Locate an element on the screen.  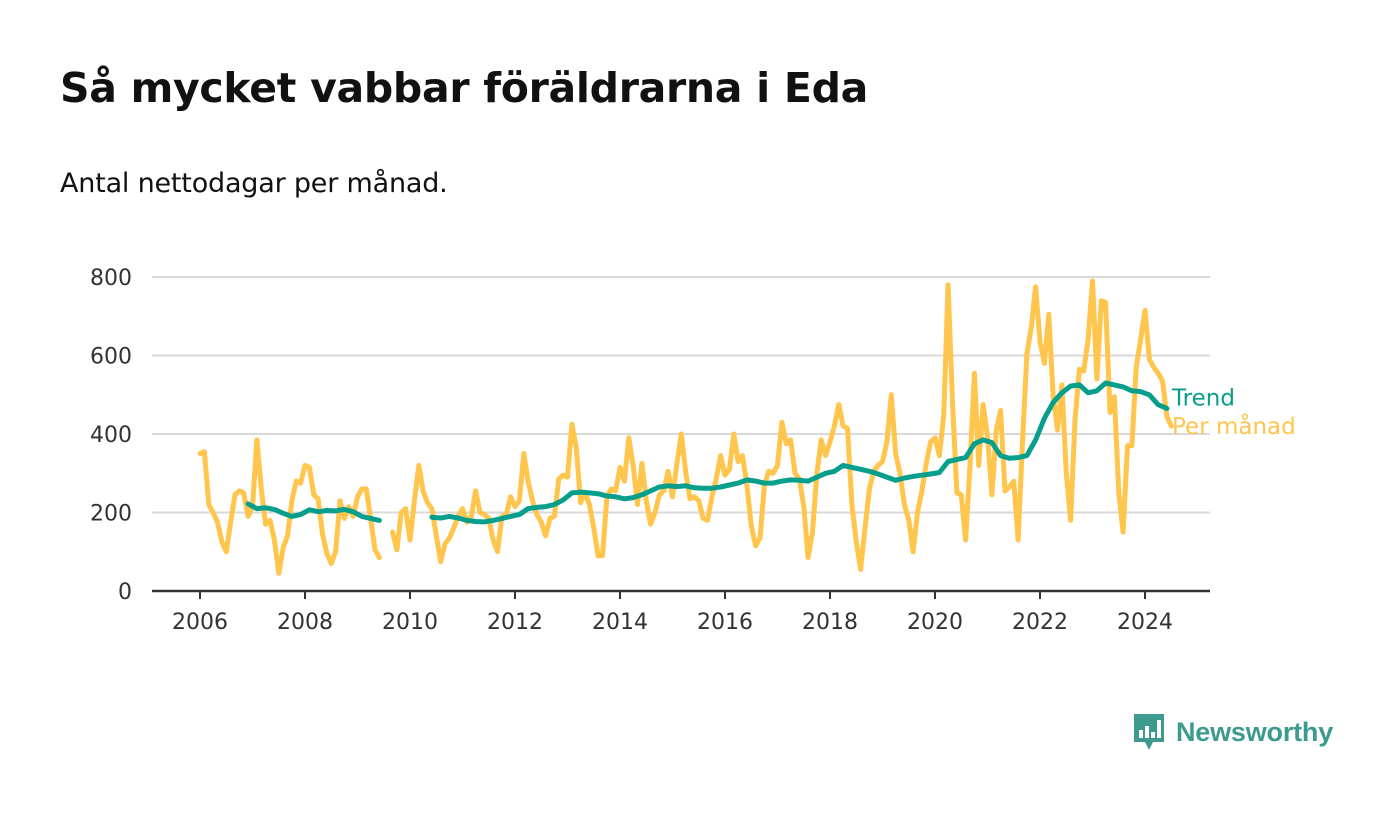
y-axis-ticks: 0 200 400 600 800 is located at coordinates (111, 435).